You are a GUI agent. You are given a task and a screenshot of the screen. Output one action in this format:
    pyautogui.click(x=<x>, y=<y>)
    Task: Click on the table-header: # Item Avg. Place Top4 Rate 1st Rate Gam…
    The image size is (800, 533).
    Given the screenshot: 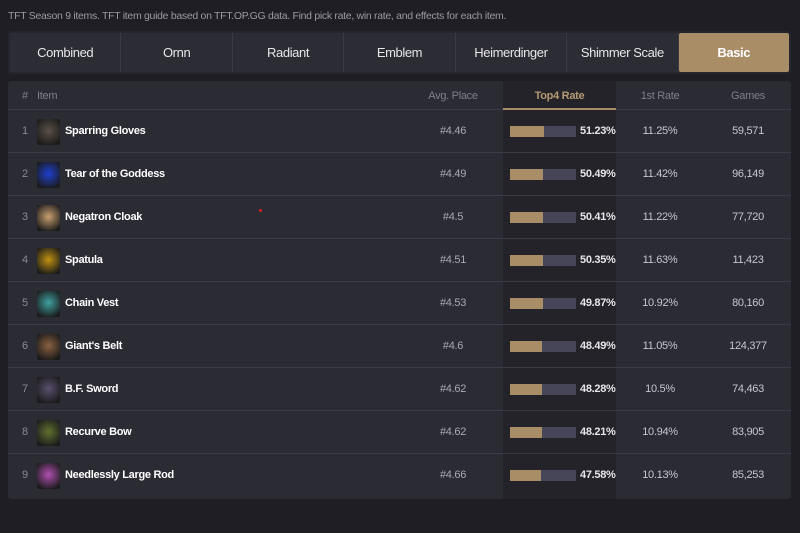 What is the action you would take?
    pyautogui.click(x=399, y=95)
    